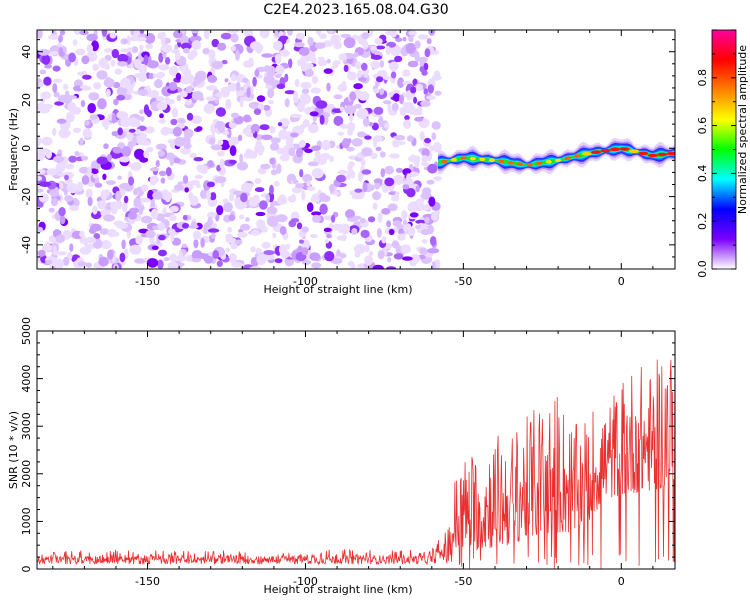 Image resolution: width=750 pixels, height=600 pixels. Describe the element at coordinates (556, 156) in the screenshot. I see `signal-band` at that location.